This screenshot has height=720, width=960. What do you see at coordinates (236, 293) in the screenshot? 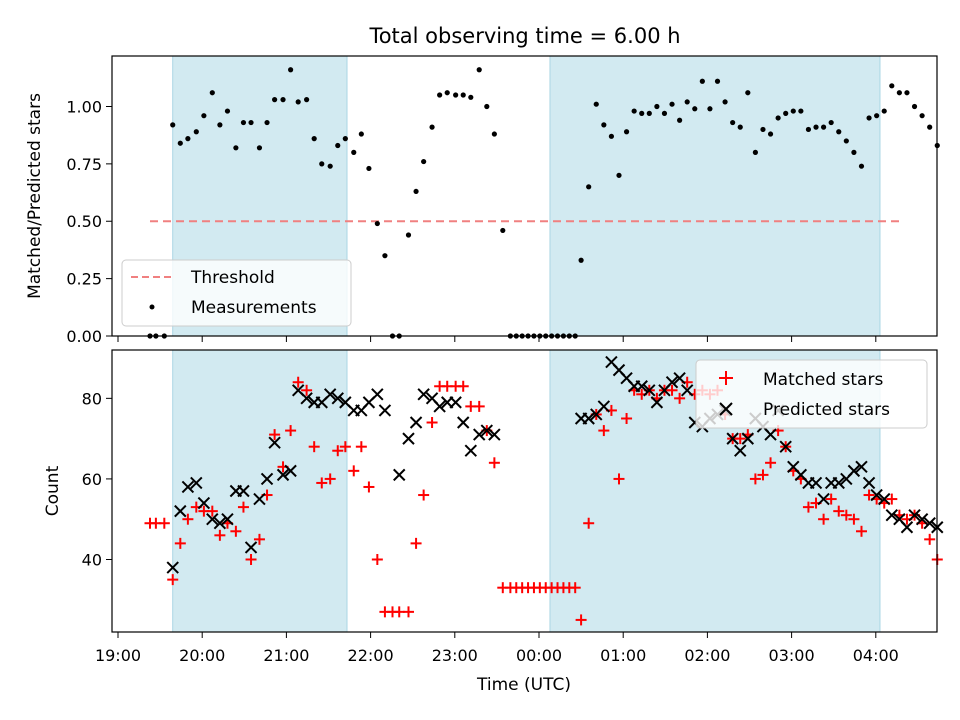
I see `top-legend: Threshold Measurements` at bounding box center [236, 293].